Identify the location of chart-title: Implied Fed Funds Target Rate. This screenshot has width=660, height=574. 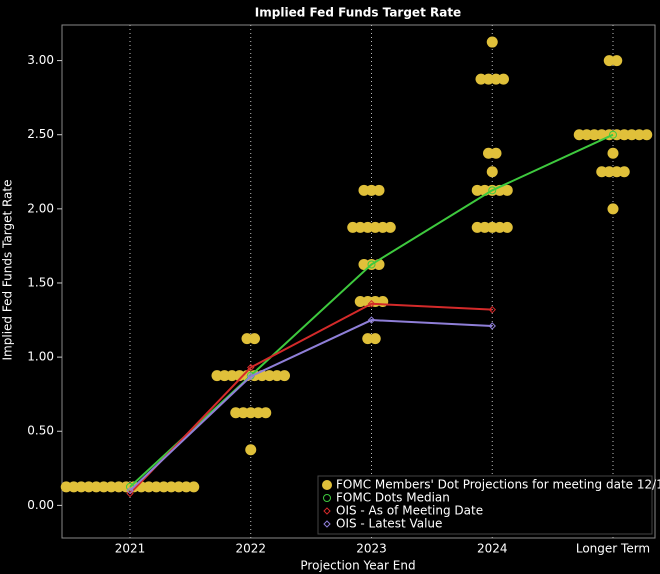
(358, 13).